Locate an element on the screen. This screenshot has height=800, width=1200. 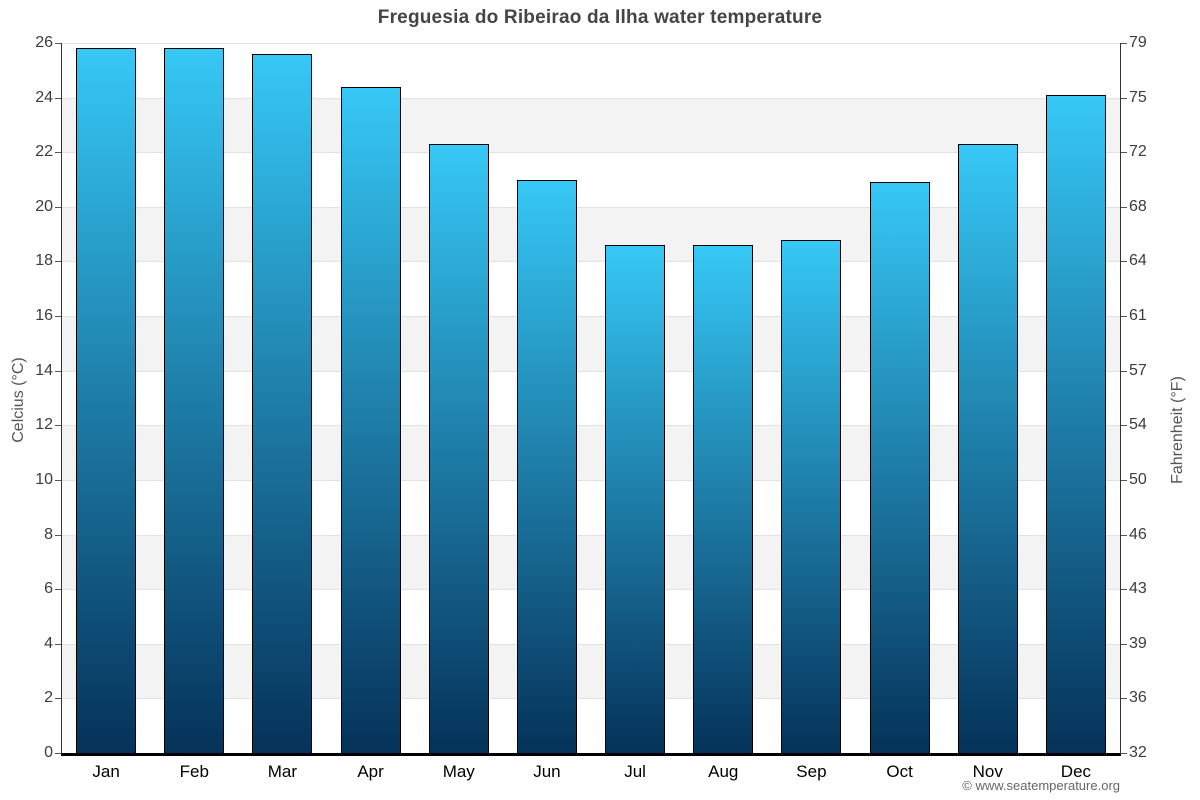
month-label: Nov is located at coordinates (987, 771).